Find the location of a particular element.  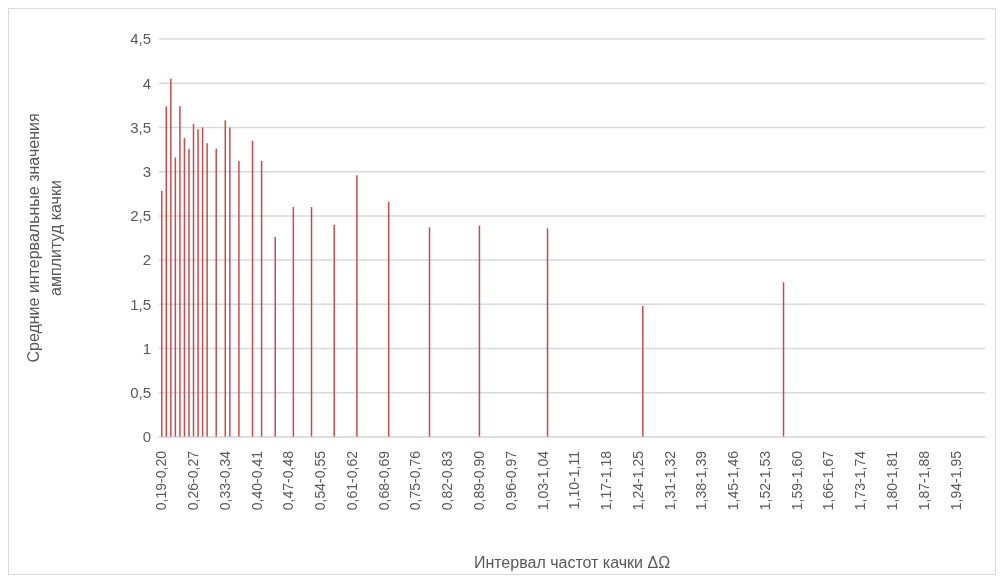

y-tick-label: 2,5 is located at coordinates (140, 216).